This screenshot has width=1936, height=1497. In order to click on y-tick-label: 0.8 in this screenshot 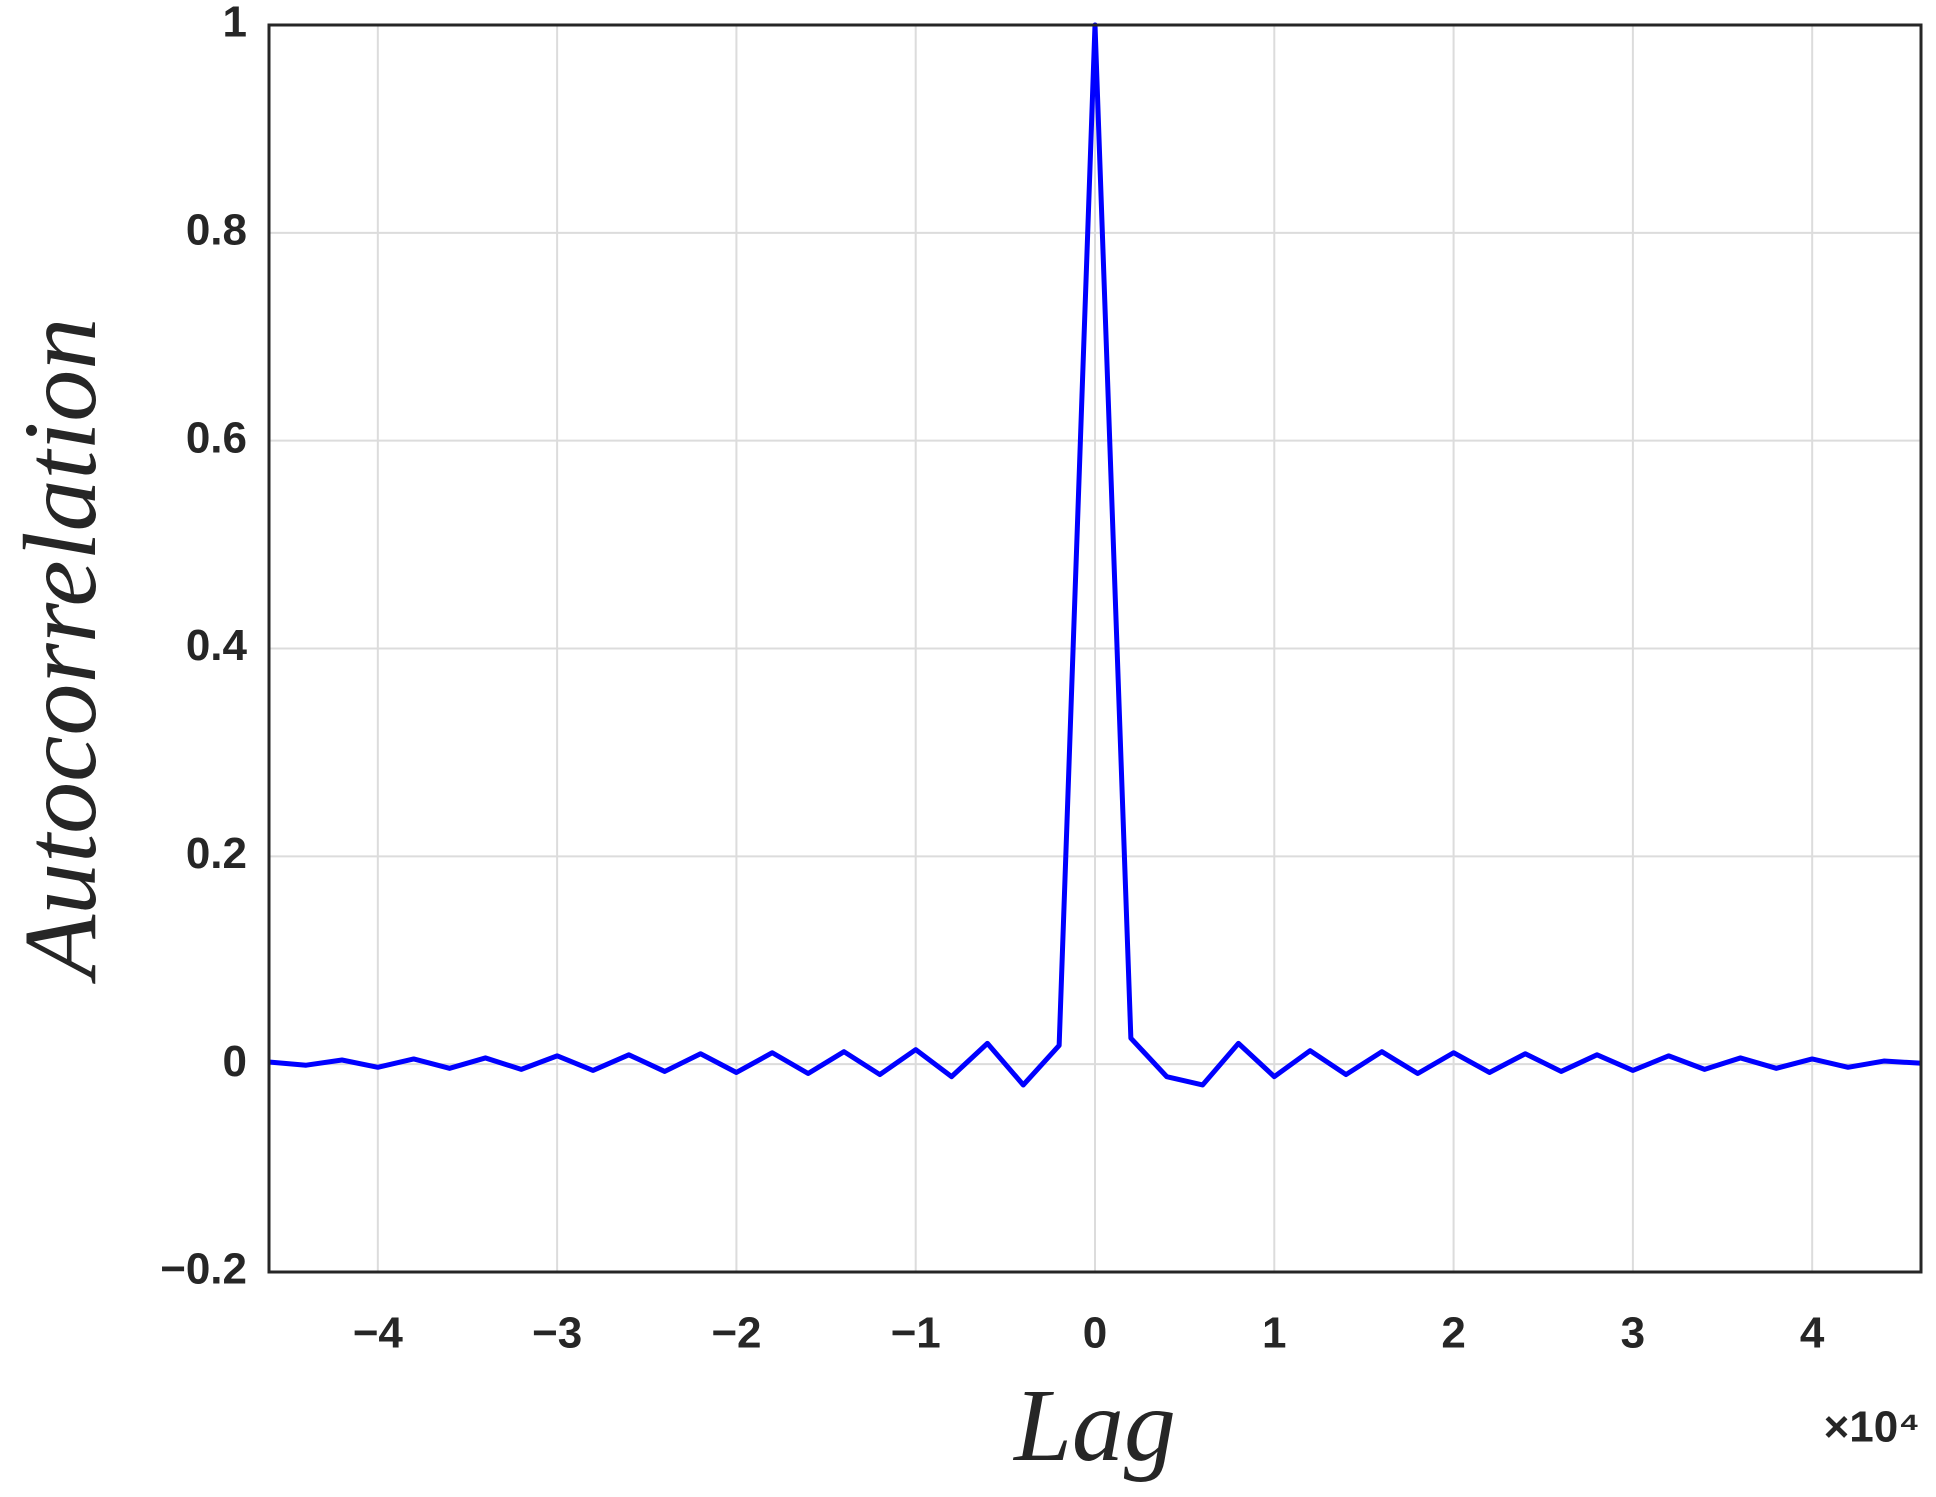, I will do `click(216, 229)`.